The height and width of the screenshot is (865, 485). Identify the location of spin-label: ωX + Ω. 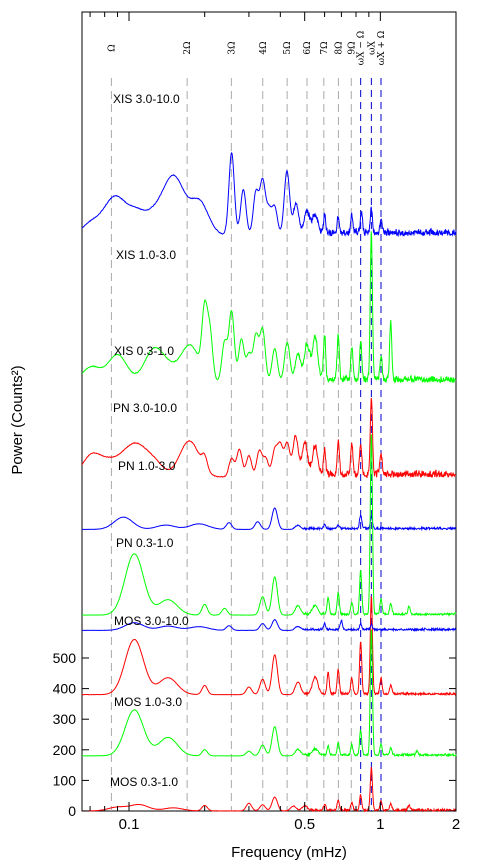
(382, 48).